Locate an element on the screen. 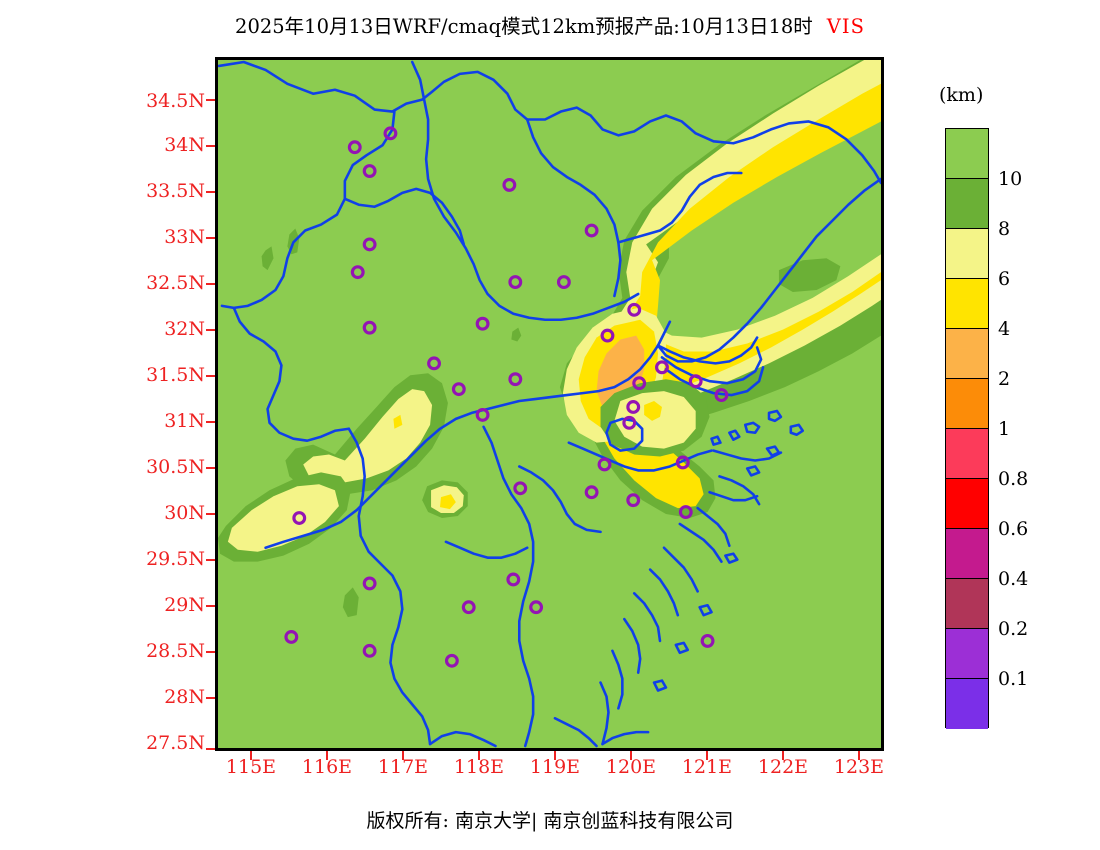  x-tick-label: 120E is located at coordinates (631, 767).